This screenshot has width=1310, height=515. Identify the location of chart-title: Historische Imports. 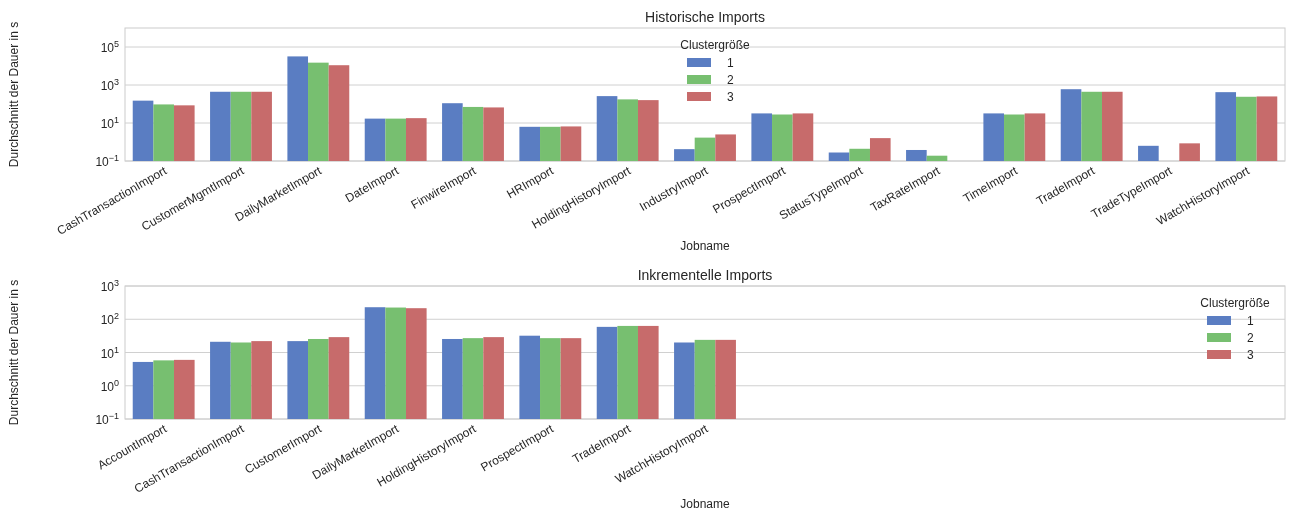
(705, 17).